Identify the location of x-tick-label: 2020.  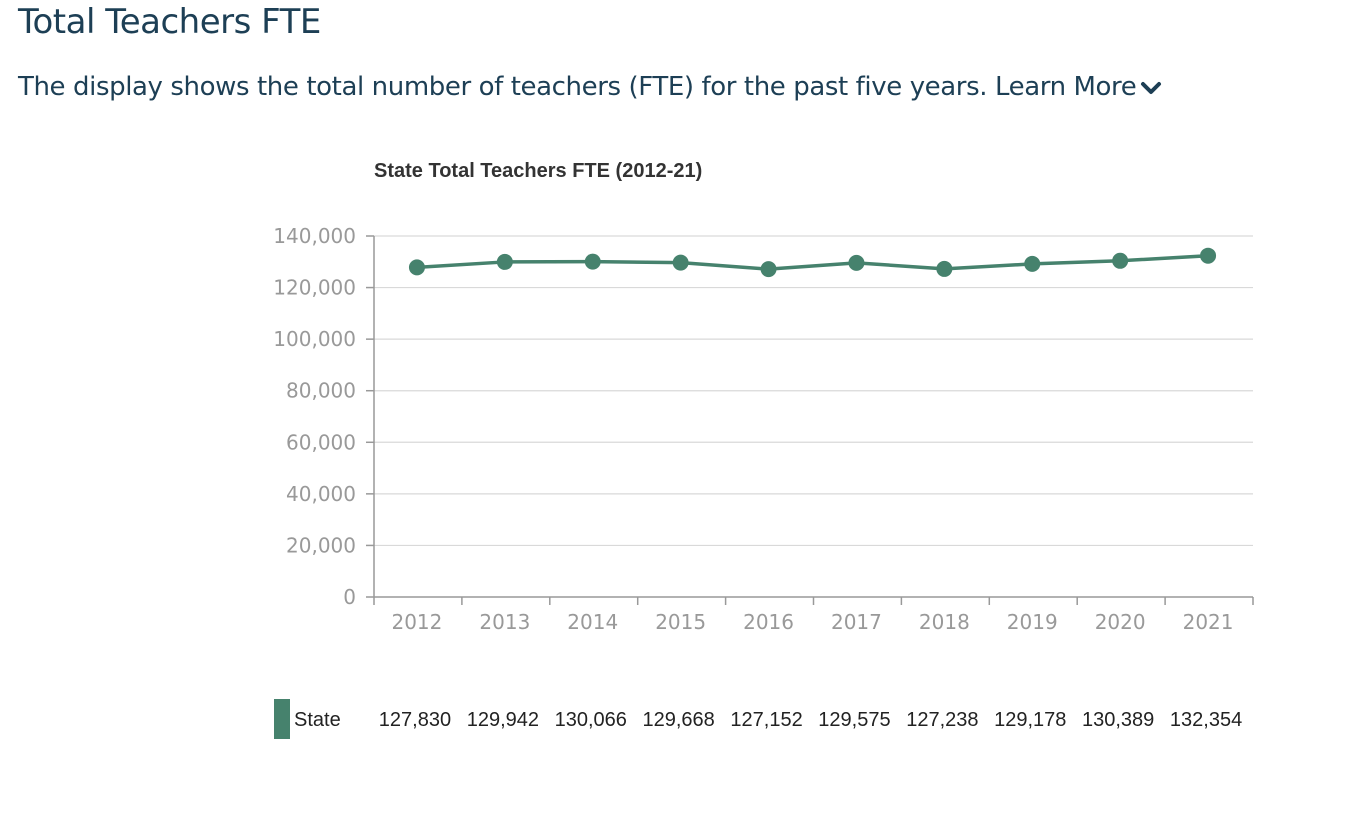
(1120, 622).